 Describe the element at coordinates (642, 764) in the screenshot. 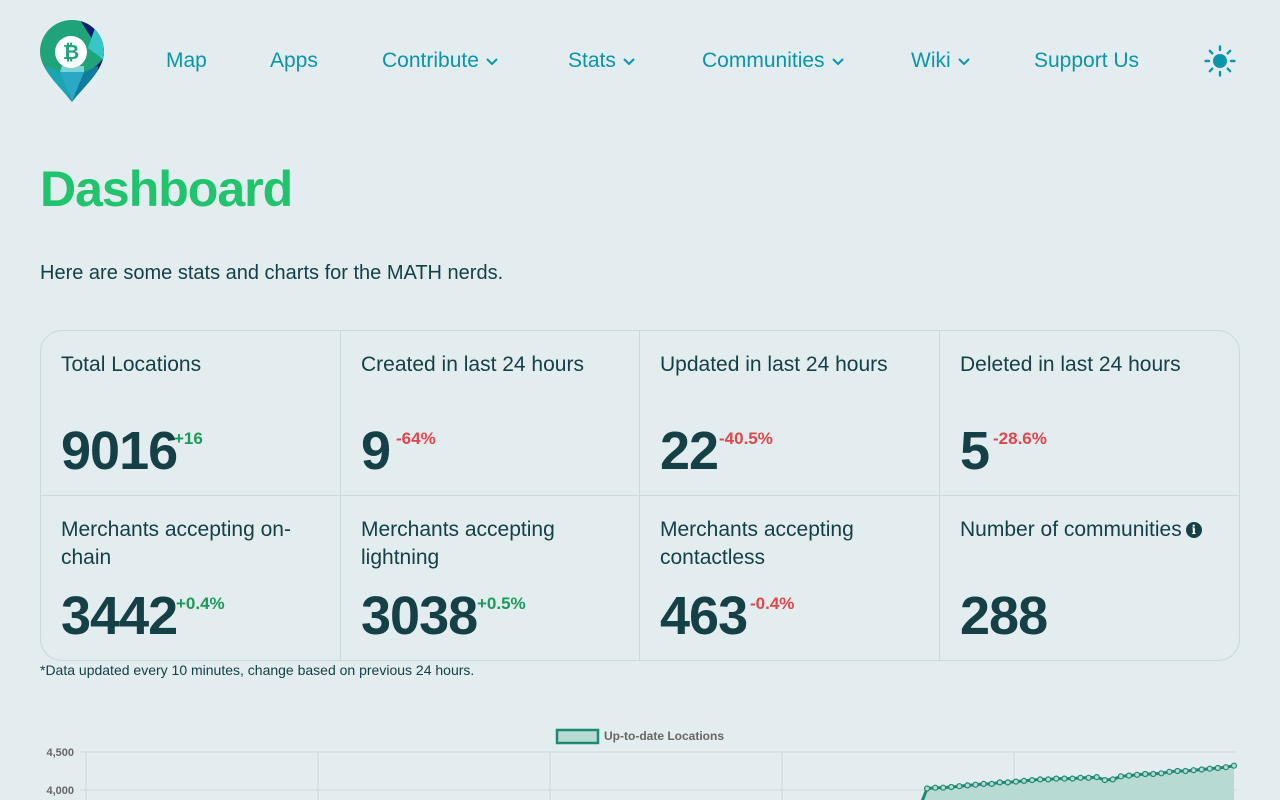

I see `locations-chart: Up-to-date Locations 4,500 4,000` at that location.